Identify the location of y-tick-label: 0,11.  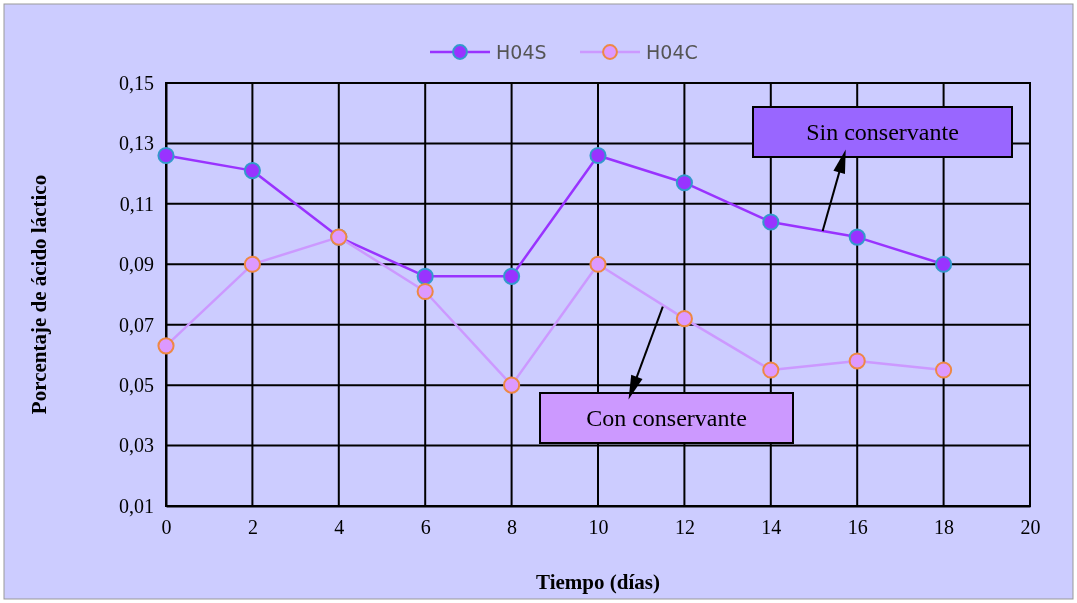
(136, 203).